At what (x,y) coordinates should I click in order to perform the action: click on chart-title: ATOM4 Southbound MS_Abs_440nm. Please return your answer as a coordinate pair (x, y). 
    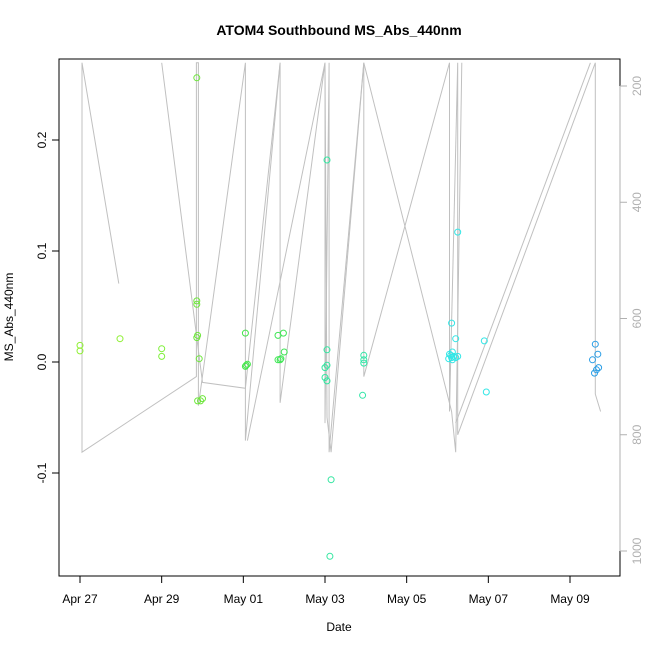
    Looking at the image, I should click on (338, 30).